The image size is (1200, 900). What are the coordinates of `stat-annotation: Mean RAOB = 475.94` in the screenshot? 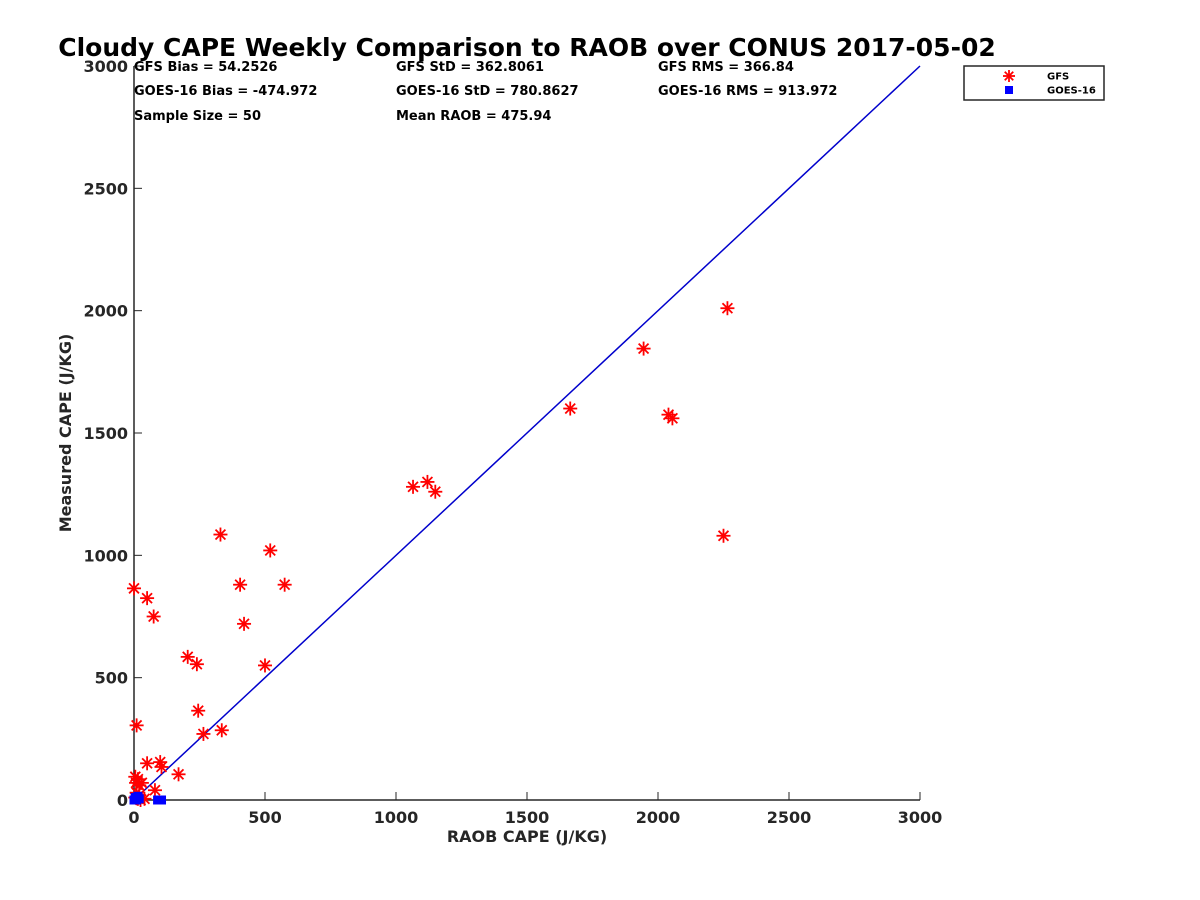 It's located at (473, 116).